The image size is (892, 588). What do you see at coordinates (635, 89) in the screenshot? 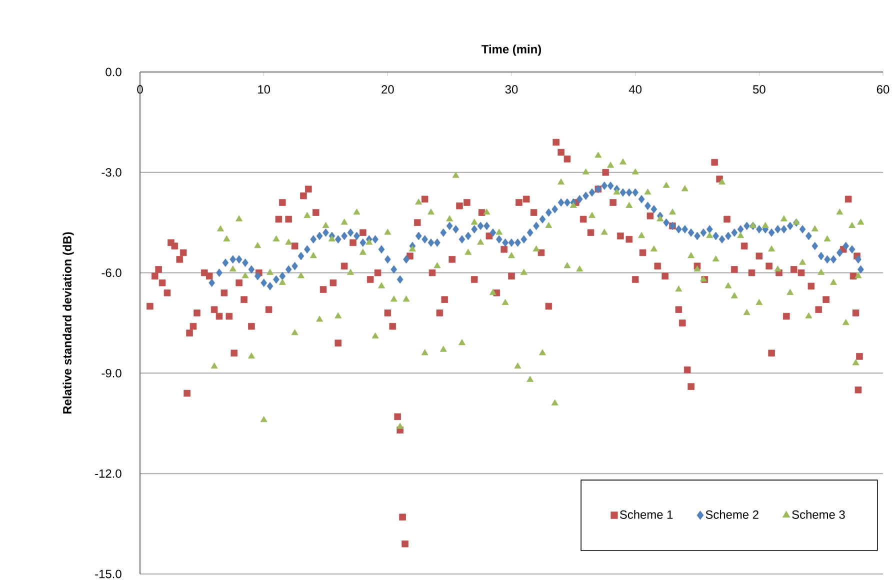
I see `x-tick-label: 40` at bounding box center [635, 89].